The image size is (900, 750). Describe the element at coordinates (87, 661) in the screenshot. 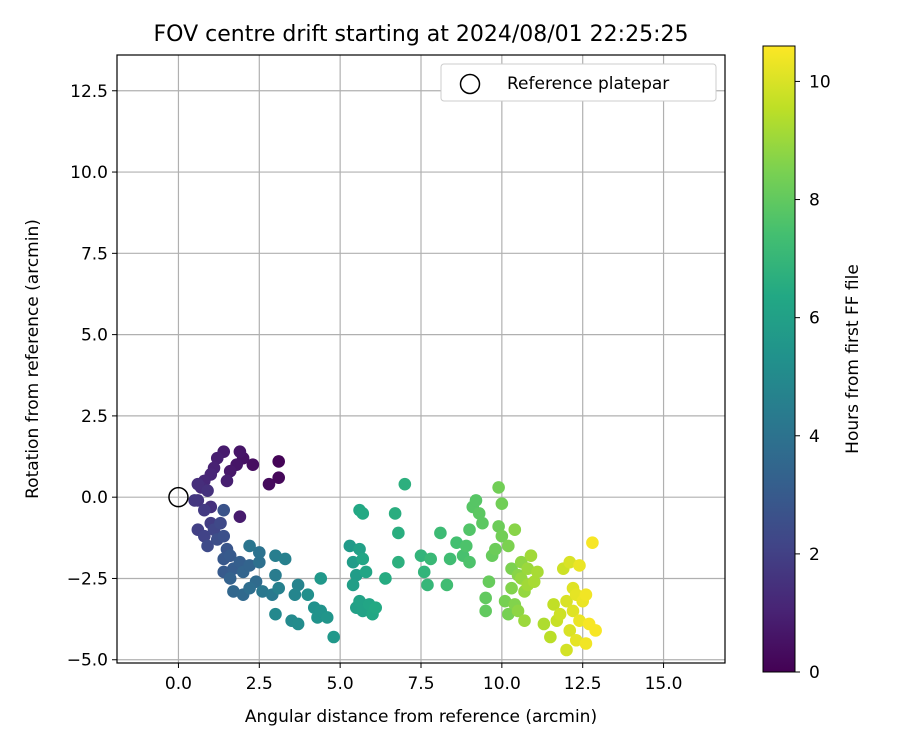

I see `y-tick-label: −5.0` at that location.